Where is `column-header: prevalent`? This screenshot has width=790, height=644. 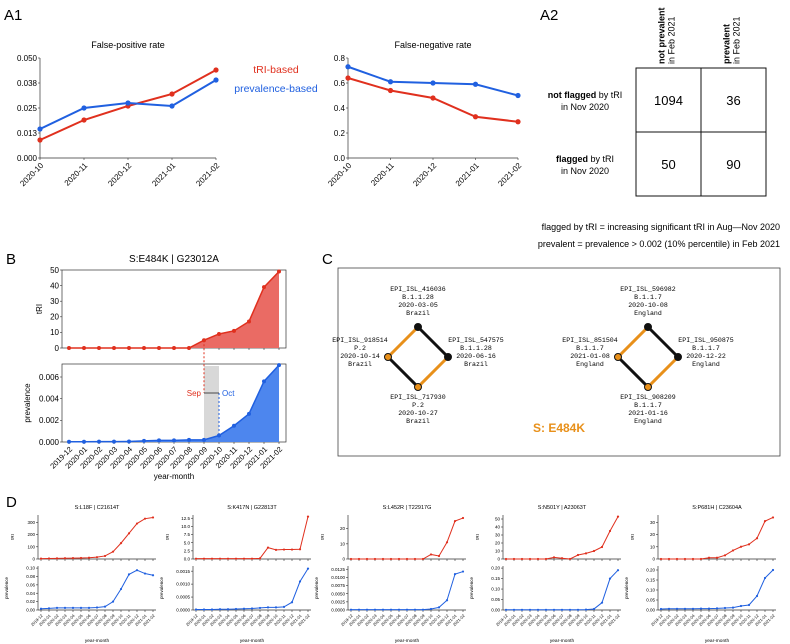 column-header: prevalent is located at coordinates (727, 44).